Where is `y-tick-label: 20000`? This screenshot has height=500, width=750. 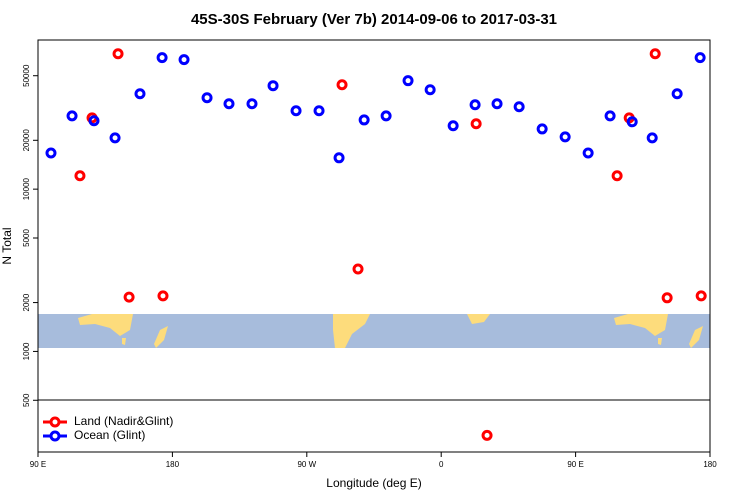
y-tick-label: 20000 is located at coordinates (26, 140).